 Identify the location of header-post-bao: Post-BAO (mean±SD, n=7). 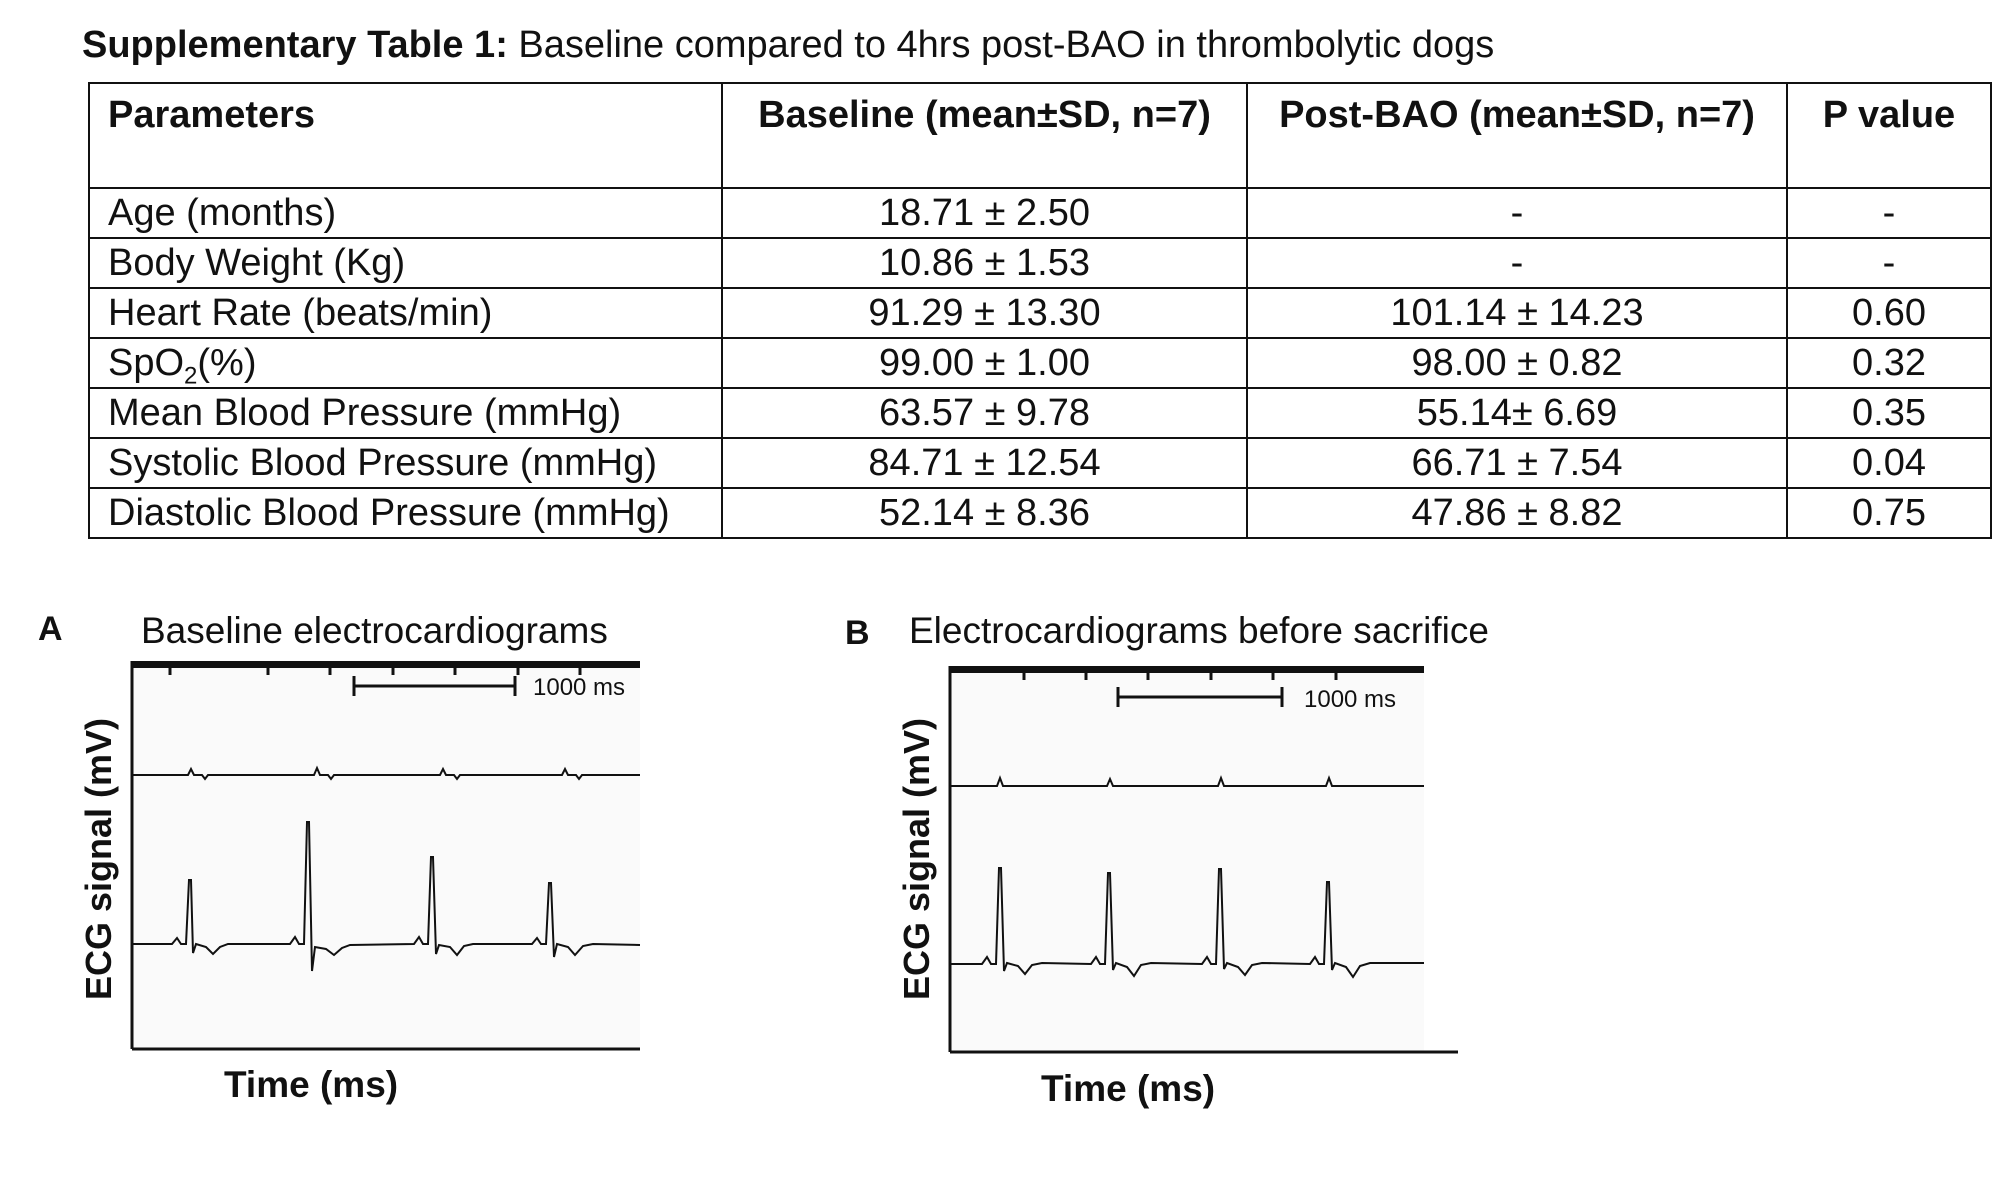
(1517, 135).